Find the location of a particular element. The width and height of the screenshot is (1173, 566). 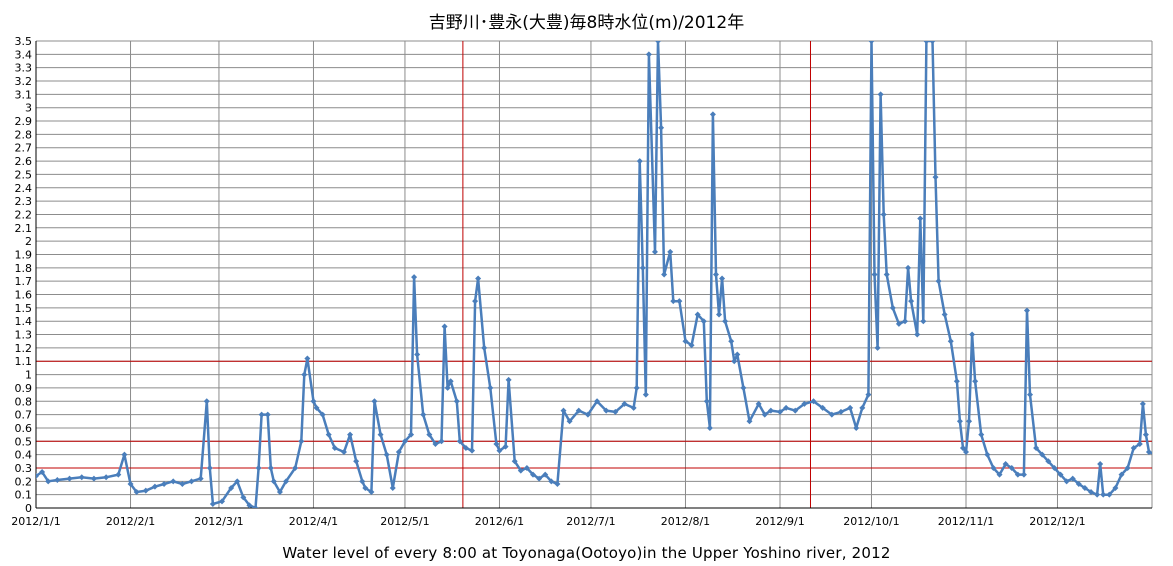

y-tick-label: 0.7 is located at coordinates (24, 415).